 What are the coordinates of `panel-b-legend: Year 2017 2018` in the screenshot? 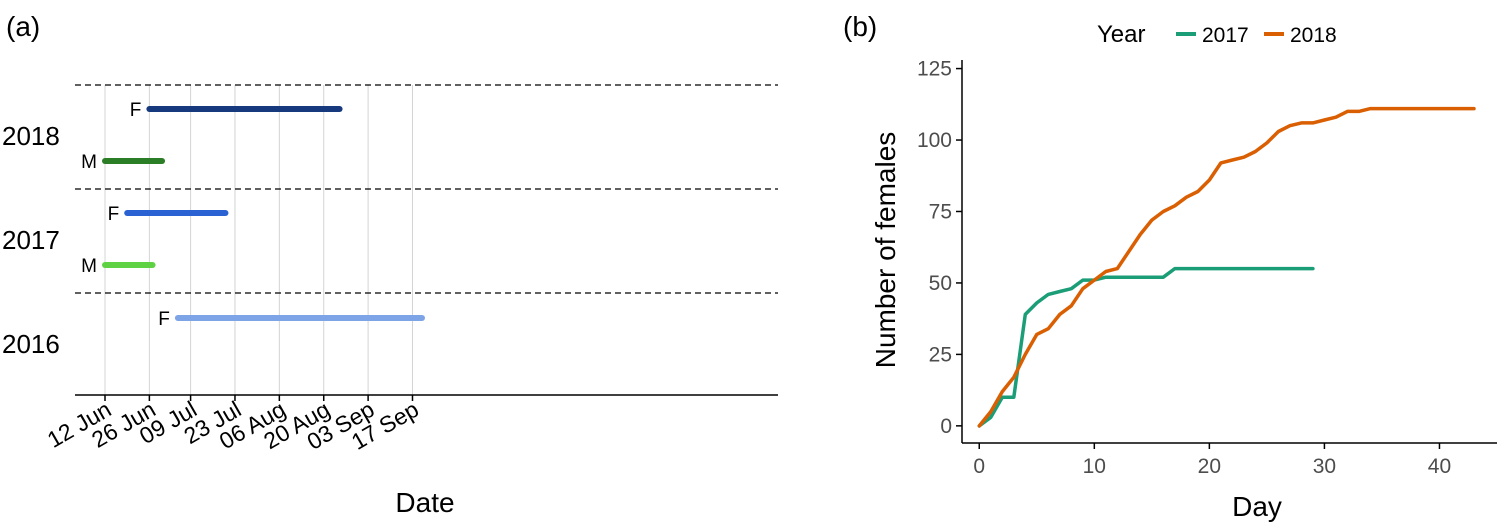 It's located at (1217, 34).